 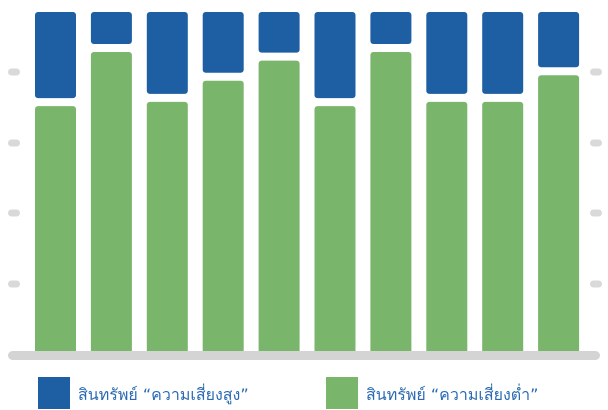 I want to click on legend-label-low-risk: สินทรัพย์ “ความเสี่ยงต่ำ”, so click(x=452, y=393).